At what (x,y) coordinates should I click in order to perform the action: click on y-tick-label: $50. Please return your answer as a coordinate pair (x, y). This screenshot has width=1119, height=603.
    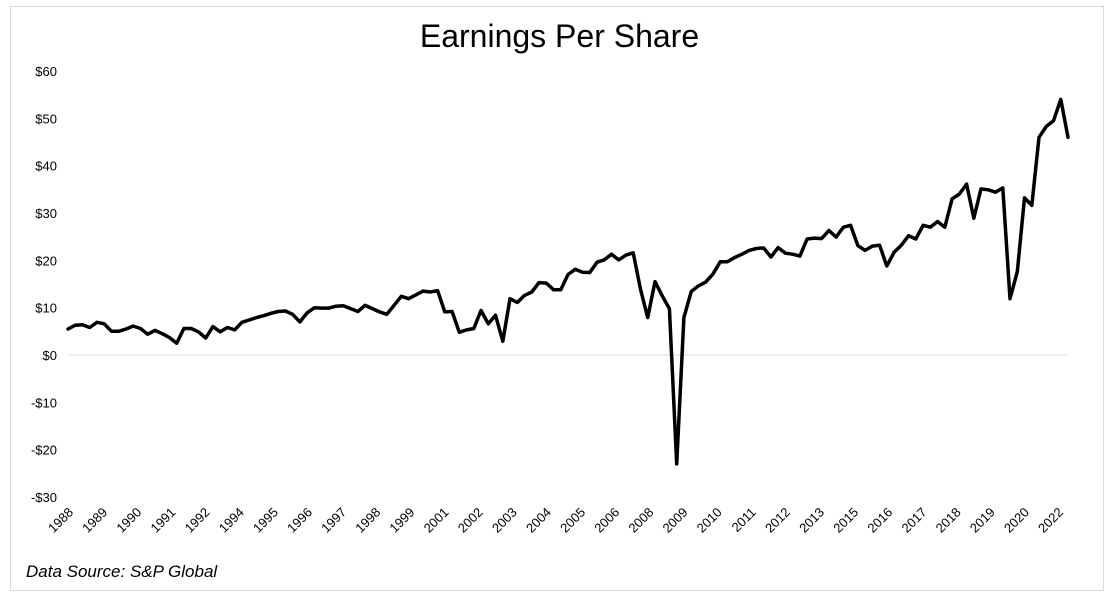
    Looking at the image, I should click on (46, 118).